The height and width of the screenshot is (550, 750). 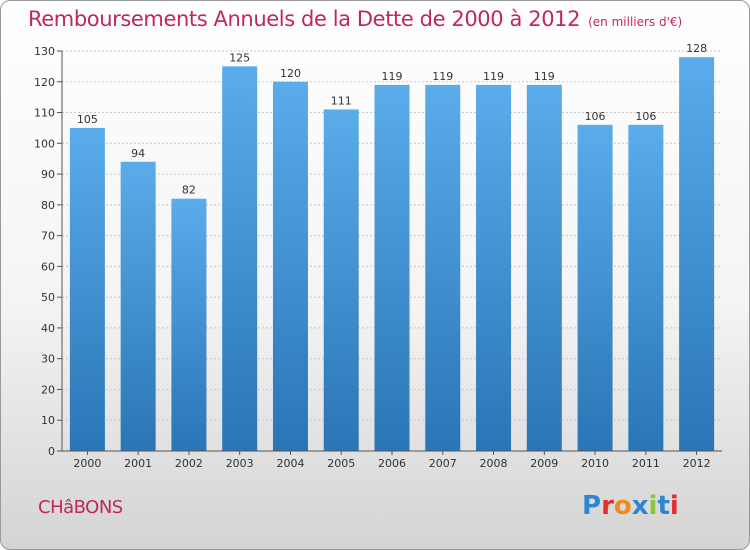 I want to click on x-tick-label-2010: 2010, so click(x=595, y=463).